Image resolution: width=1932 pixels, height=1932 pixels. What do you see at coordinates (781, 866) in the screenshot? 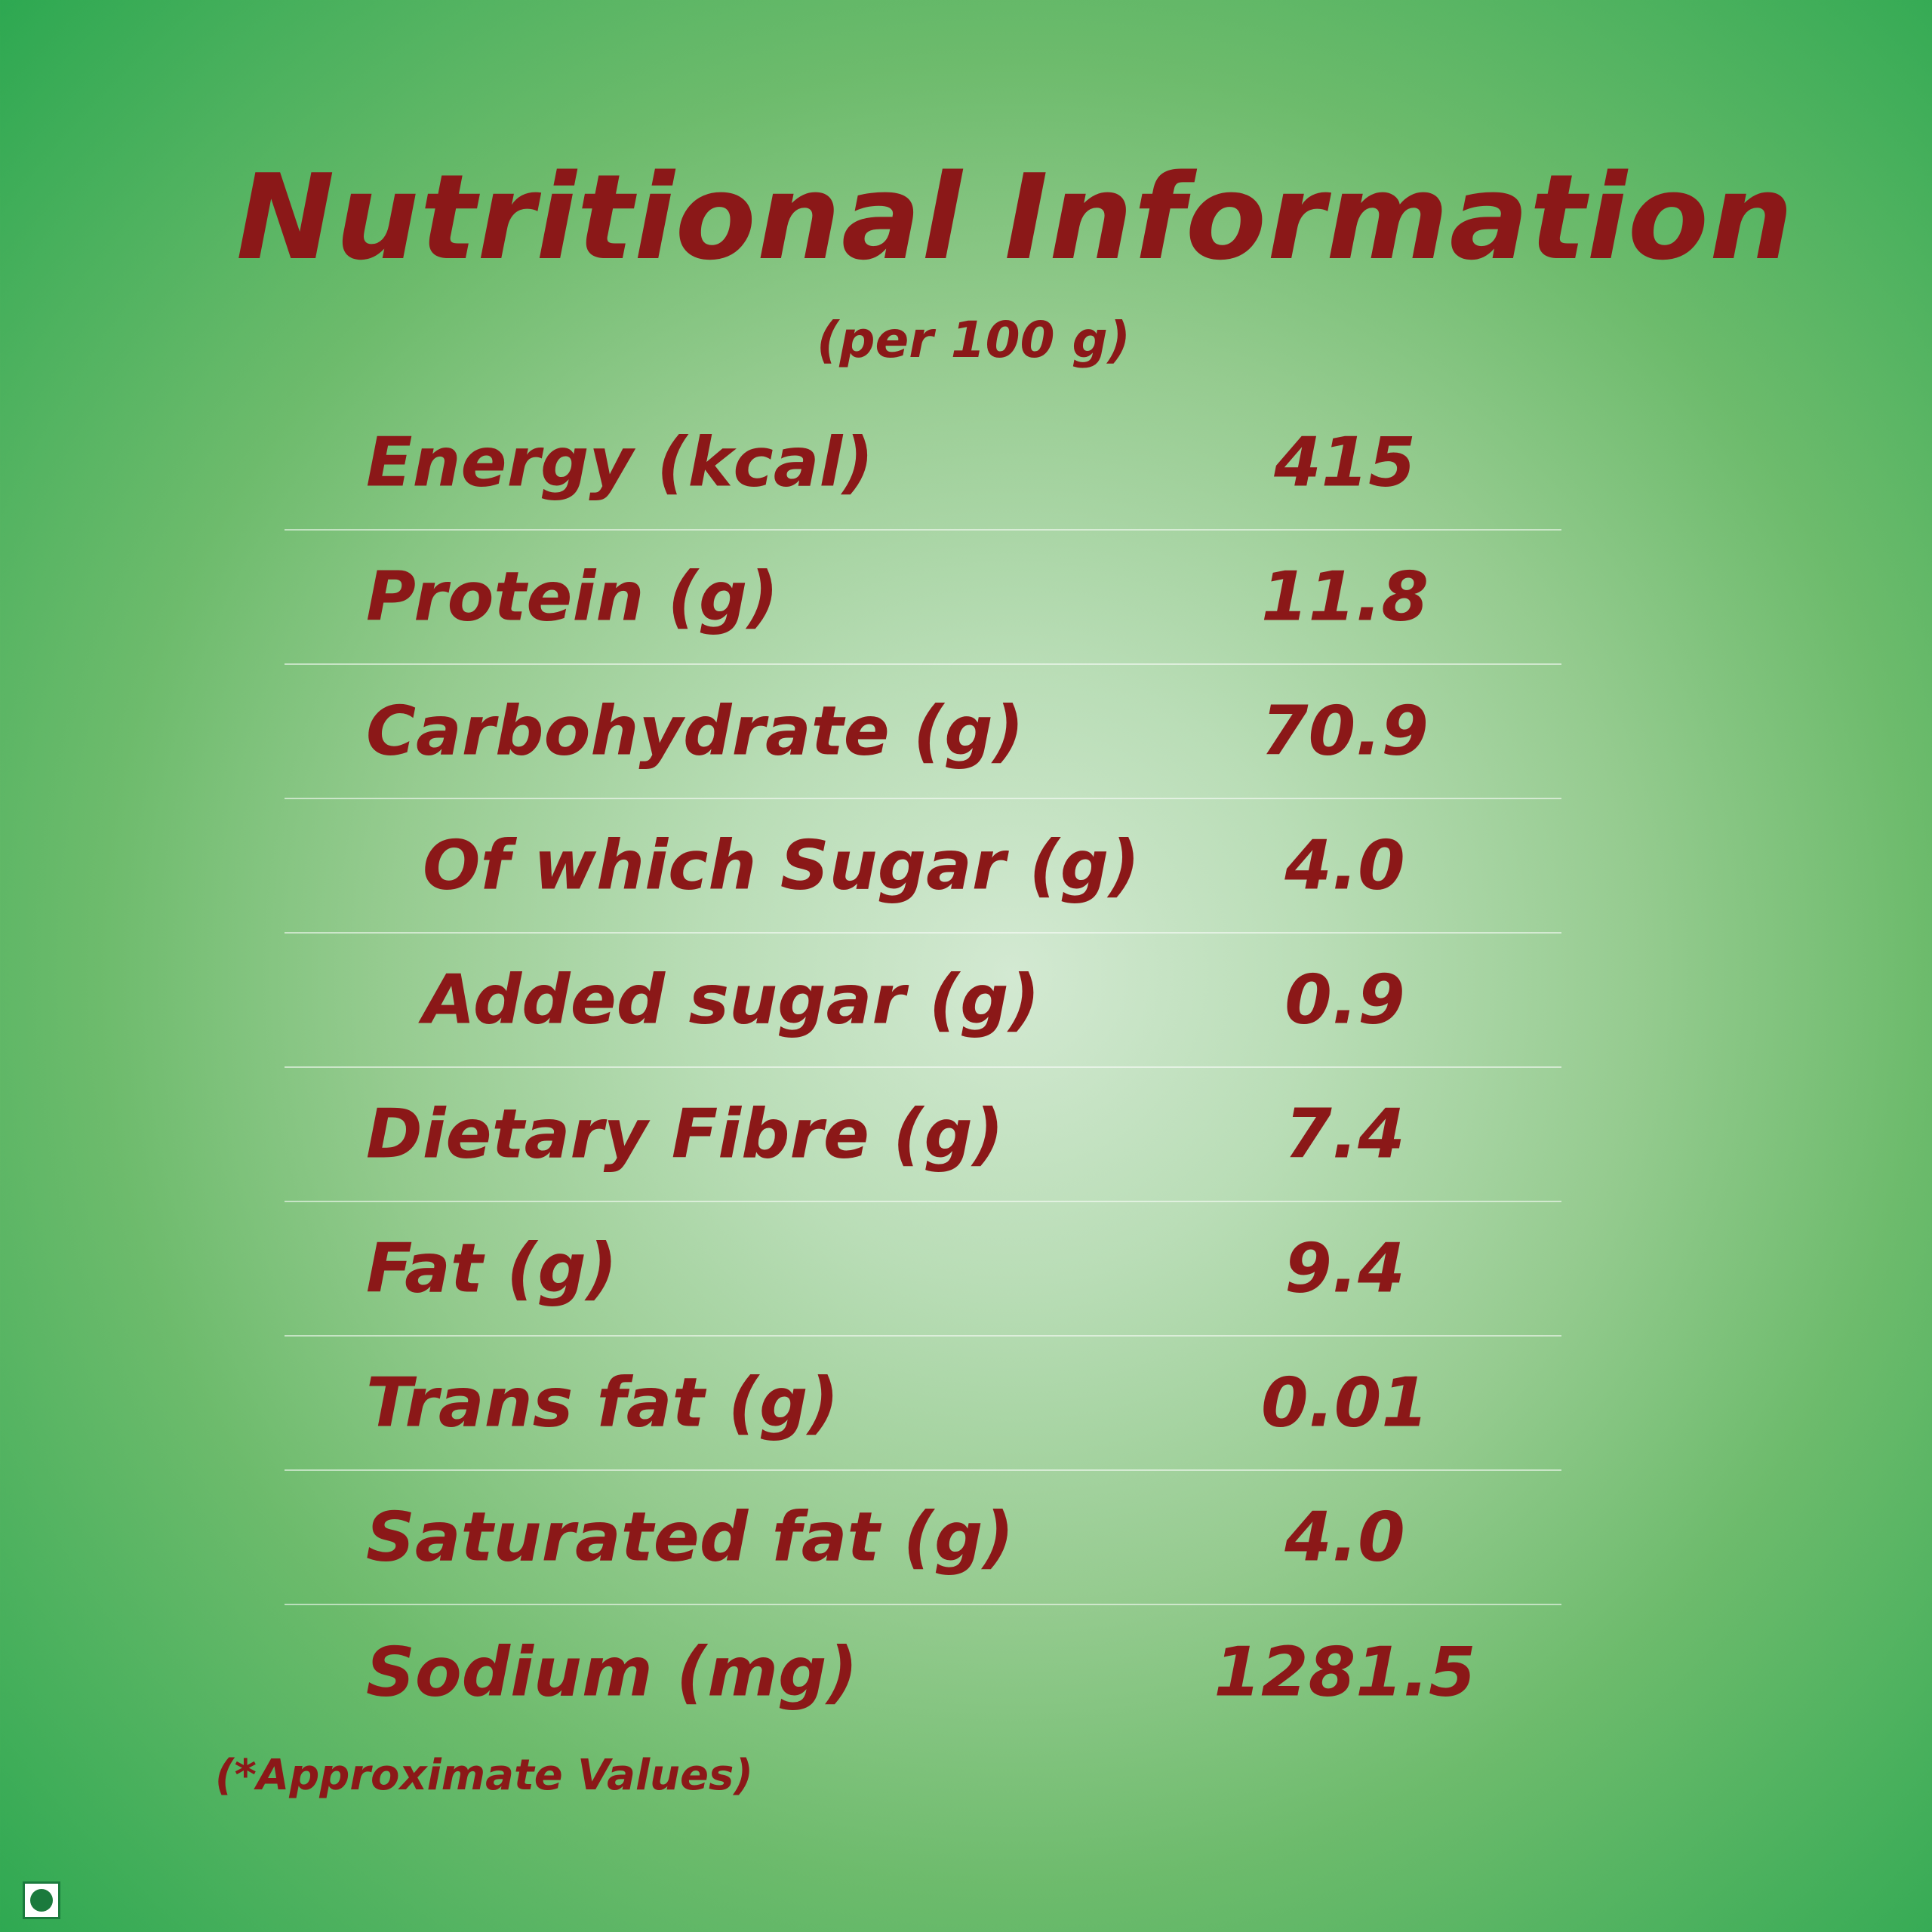
I see `nutrient-sublabel: Of which Sugar (g)` at bounding box center [781, 866].